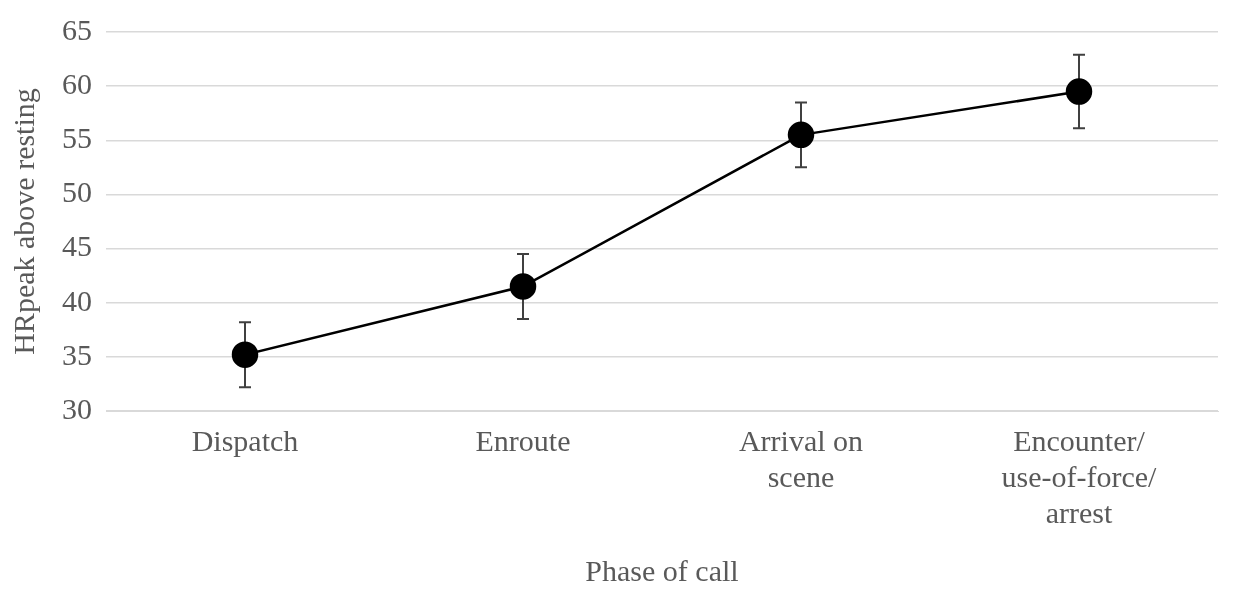 Image resolution: width=1238 pixels, height=599 pixels. What do you see at coordinates (801, 458) in the screenshot?
I see `x-tick-label: Arrival on scene` at bounding box center [801, 458].